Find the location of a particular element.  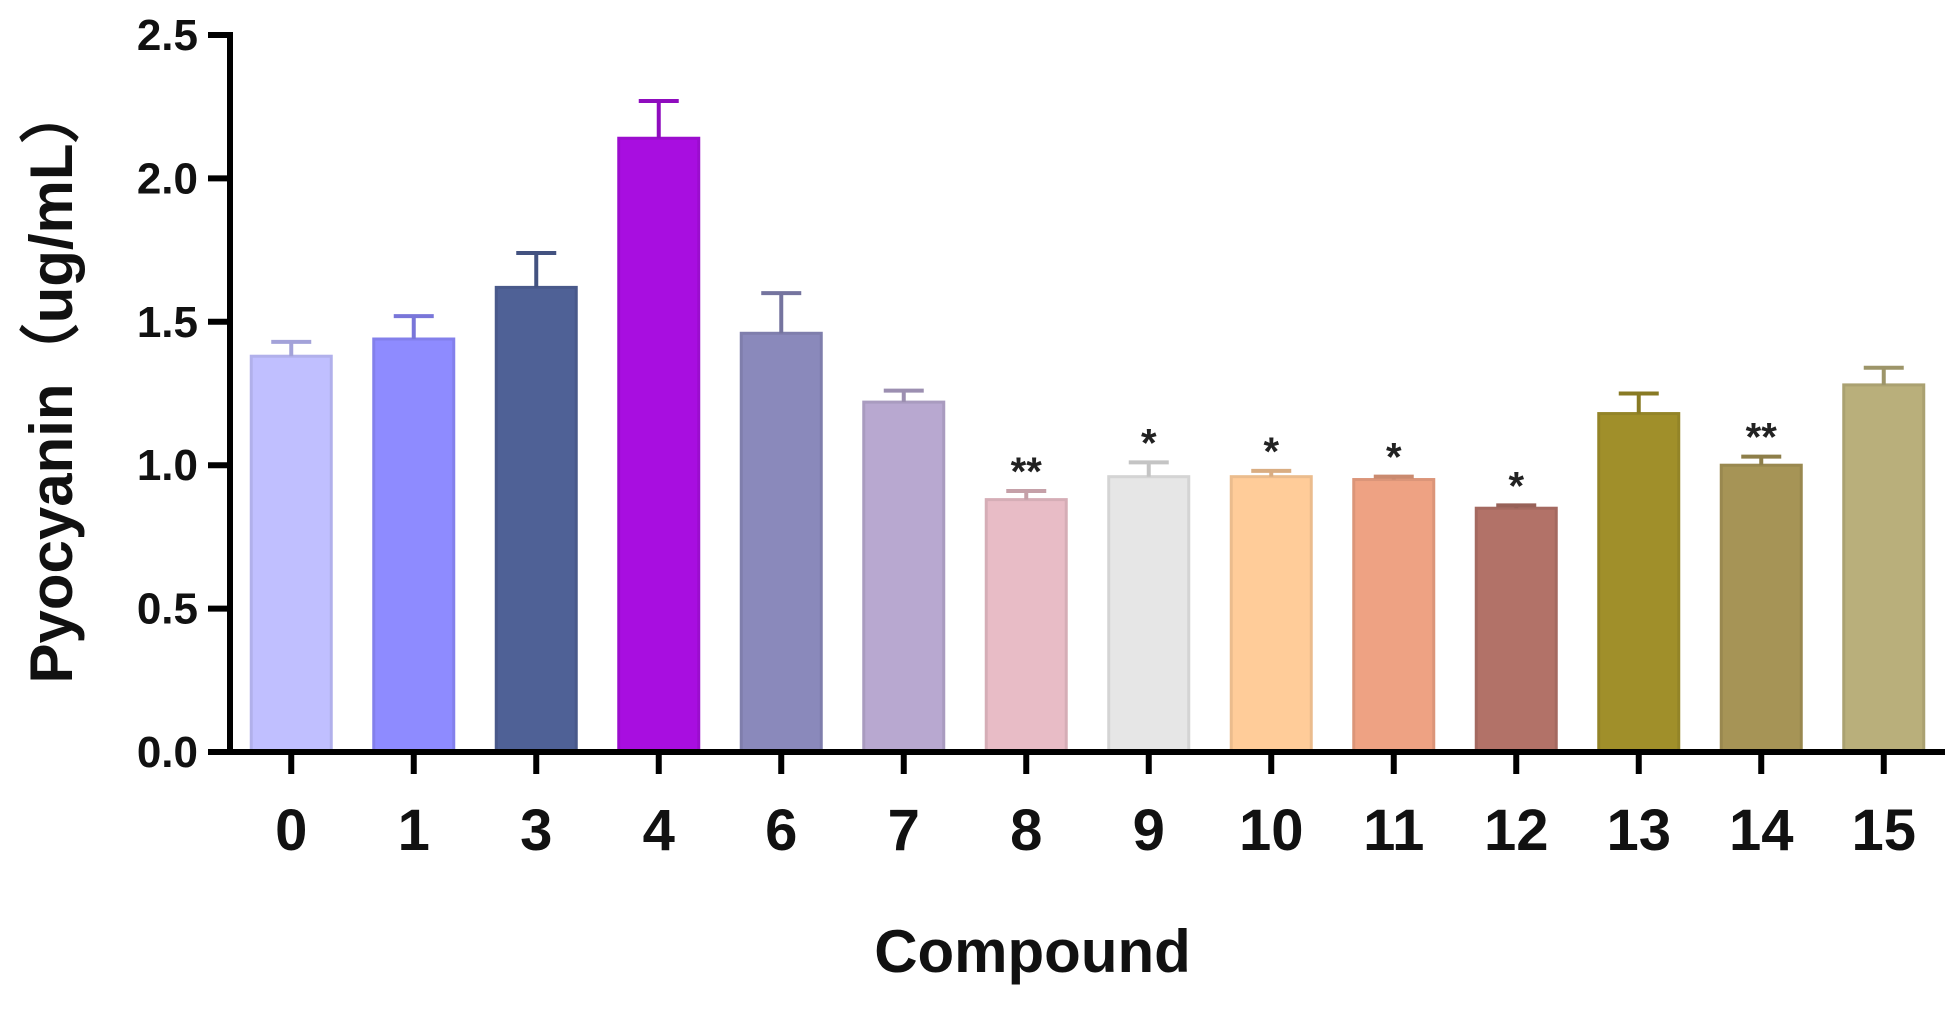

x-tick-label-0: 0 is located at coordinates (291, 830).